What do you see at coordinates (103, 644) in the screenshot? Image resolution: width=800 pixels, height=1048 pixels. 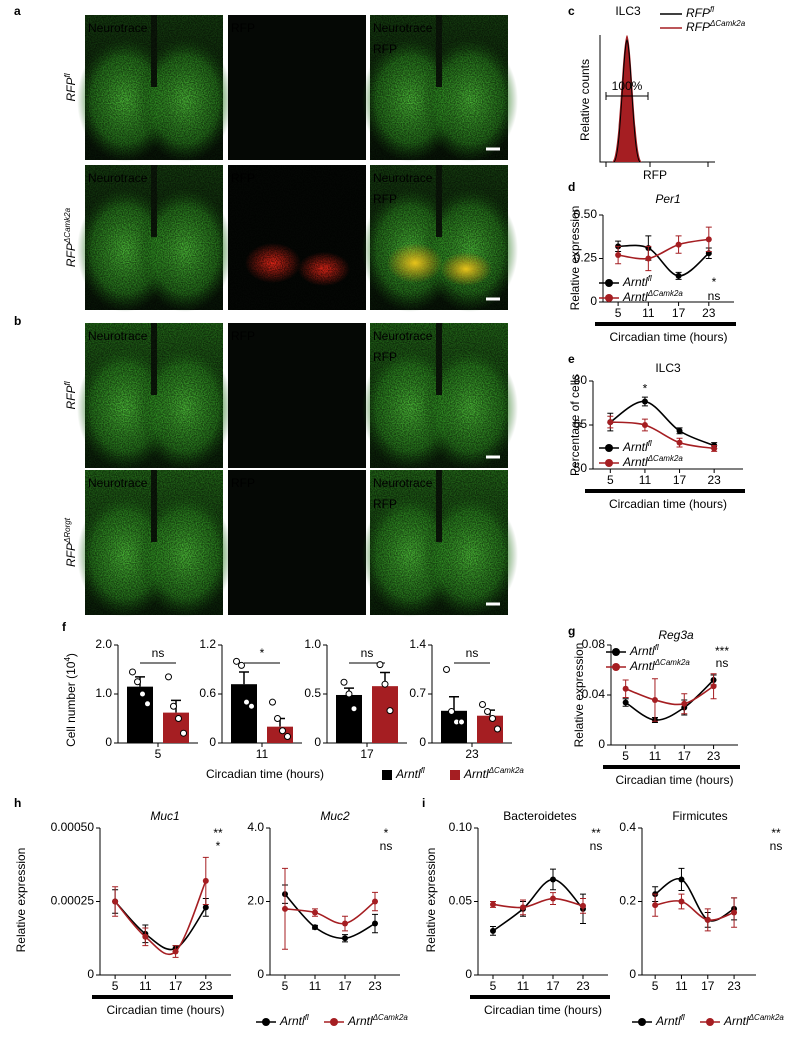 I see `y-tick-label: 2.0` at bounding box center [103, 644].